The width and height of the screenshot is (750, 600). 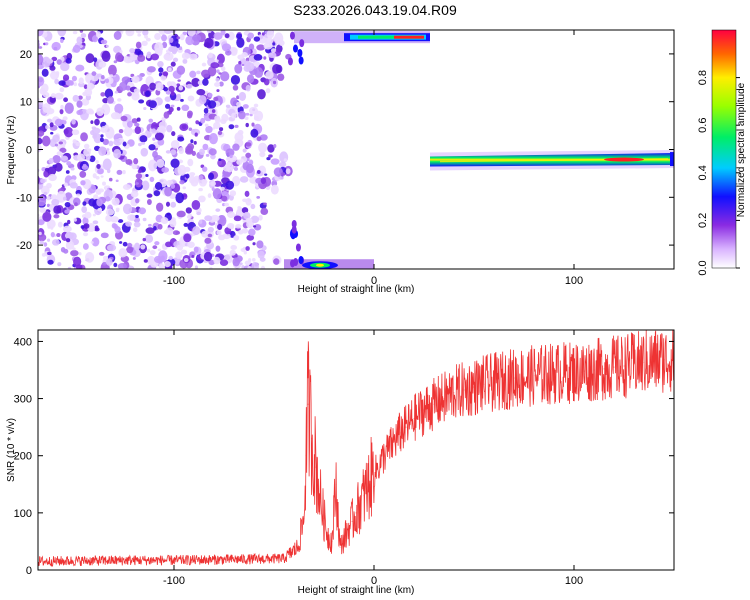 I want to click on spectrogram-y-tick-label: 20, so click(x=26, y=55).